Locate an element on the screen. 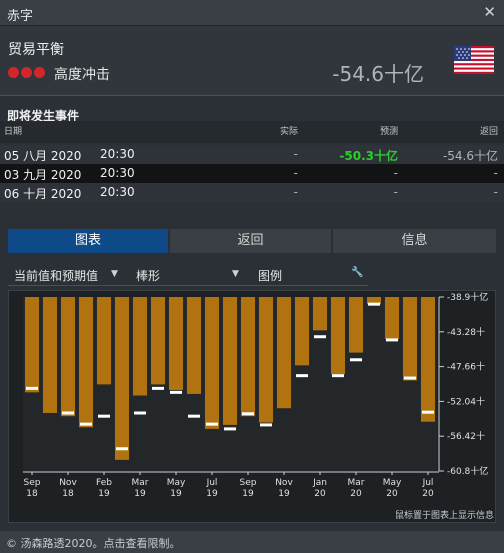 This screenshot has height=553, width=504. table-row: 06 十月 2020 20:30 - - - is located at coordinates (252, 192).